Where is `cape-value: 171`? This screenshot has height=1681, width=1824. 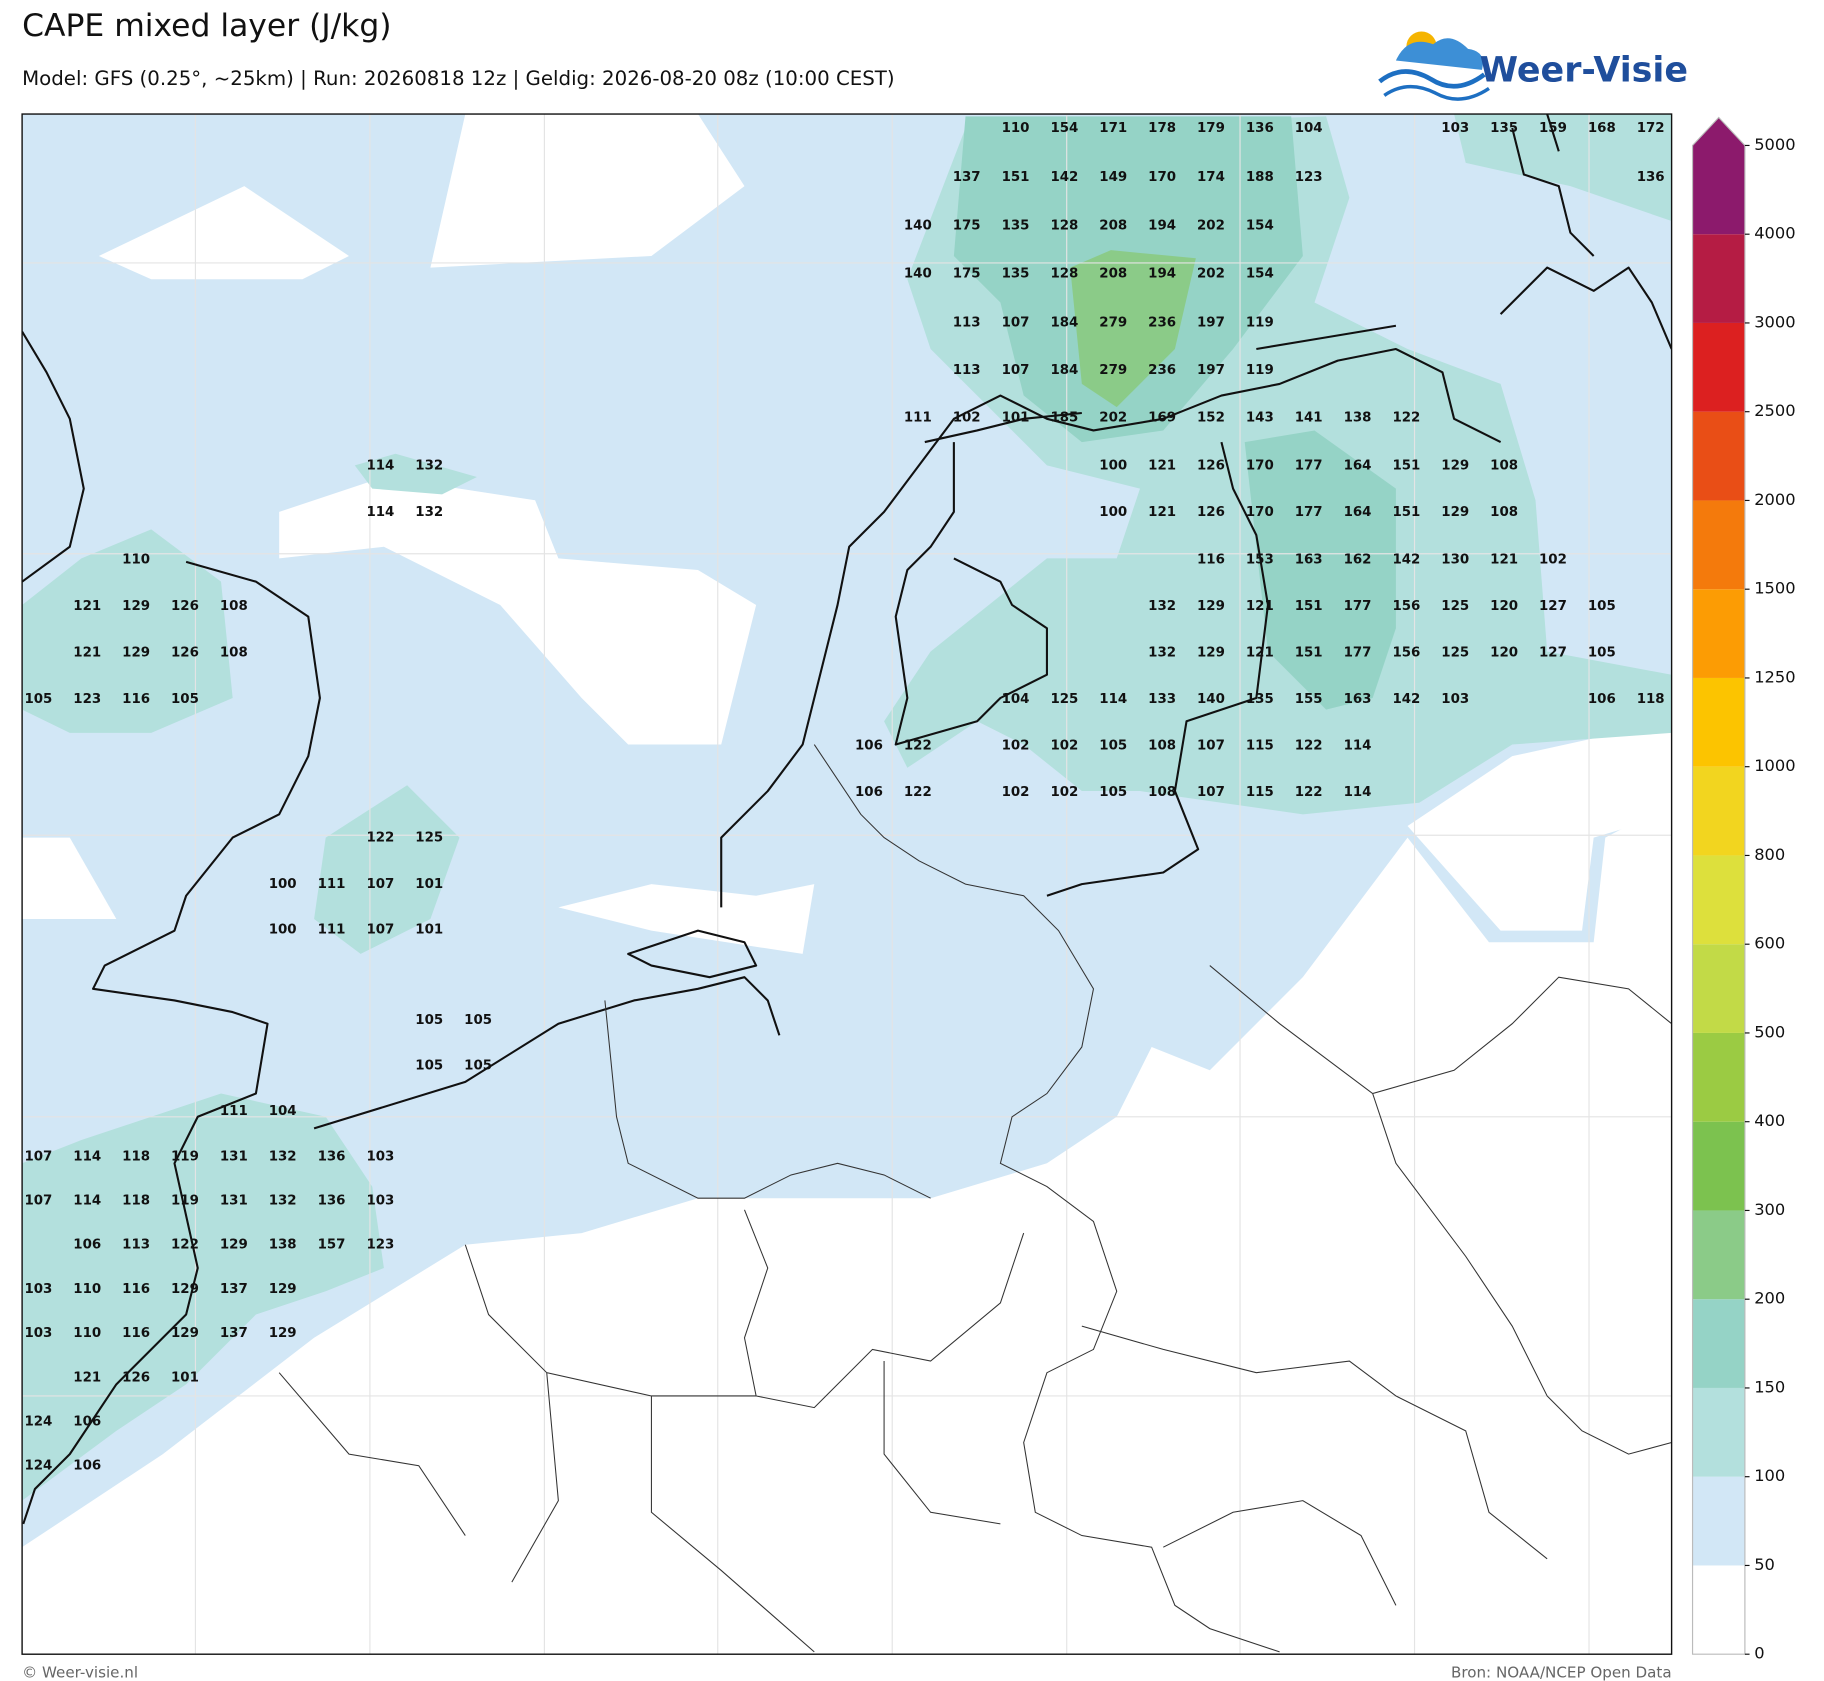
cape-value: 171 is located at coordinates (1113, 128).